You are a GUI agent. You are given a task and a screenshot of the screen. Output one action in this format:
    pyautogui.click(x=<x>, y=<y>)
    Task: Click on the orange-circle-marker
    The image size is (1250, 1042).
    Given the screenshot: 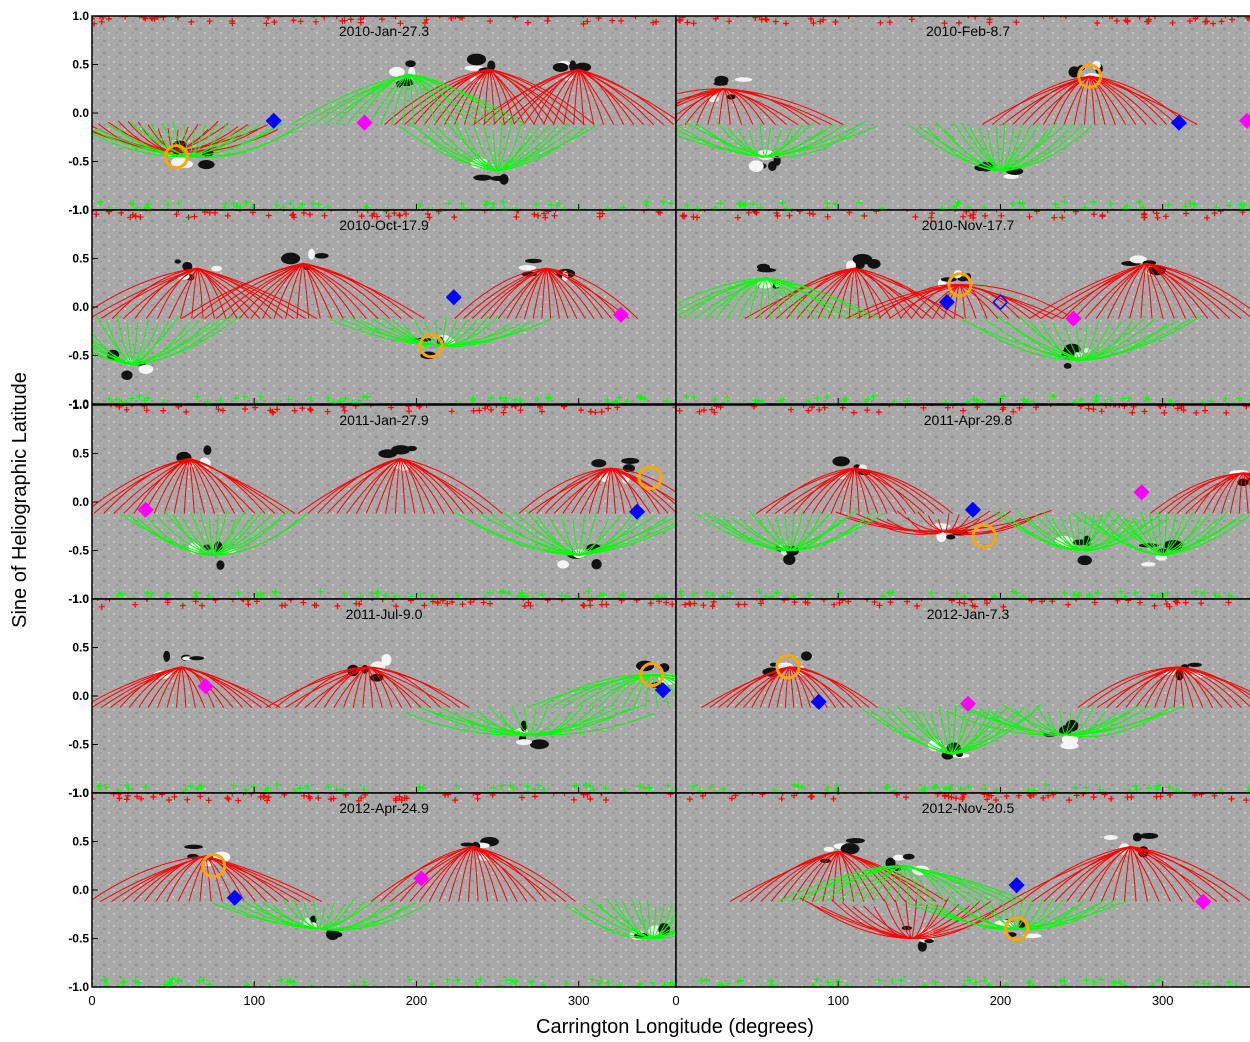 What is the action you would take?
    pyautogui.click(x=984, y=536)
    